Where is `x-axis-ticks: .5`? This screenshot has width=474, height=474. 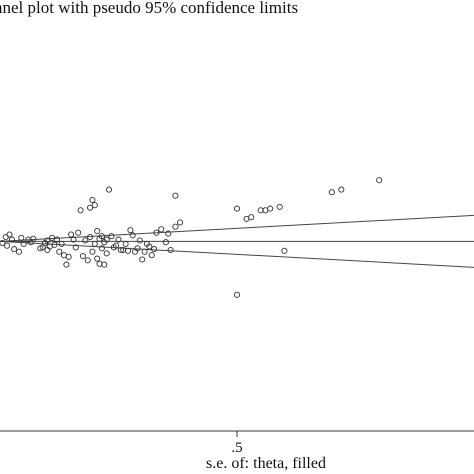 x-axis-ticks: .5 is located at coordinates (237, 443).